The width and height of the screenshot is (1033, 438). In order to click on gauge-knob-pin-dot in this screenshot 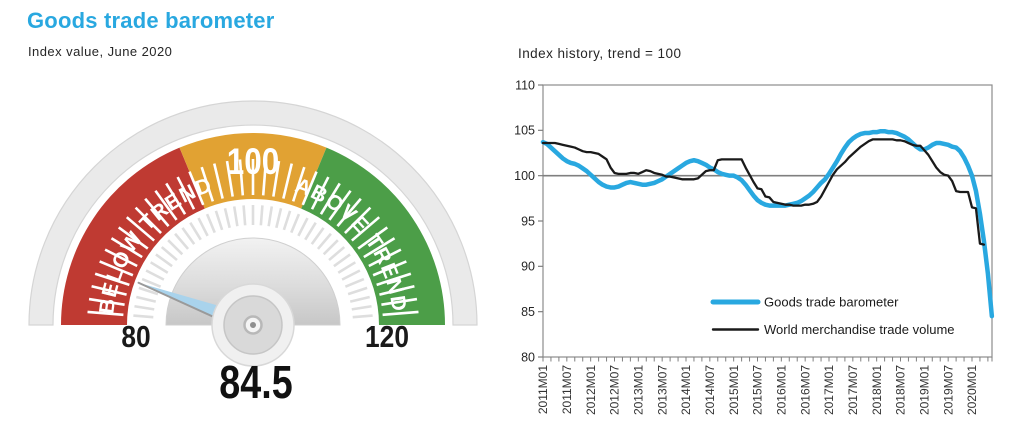, I will do `click(253, 325)`.